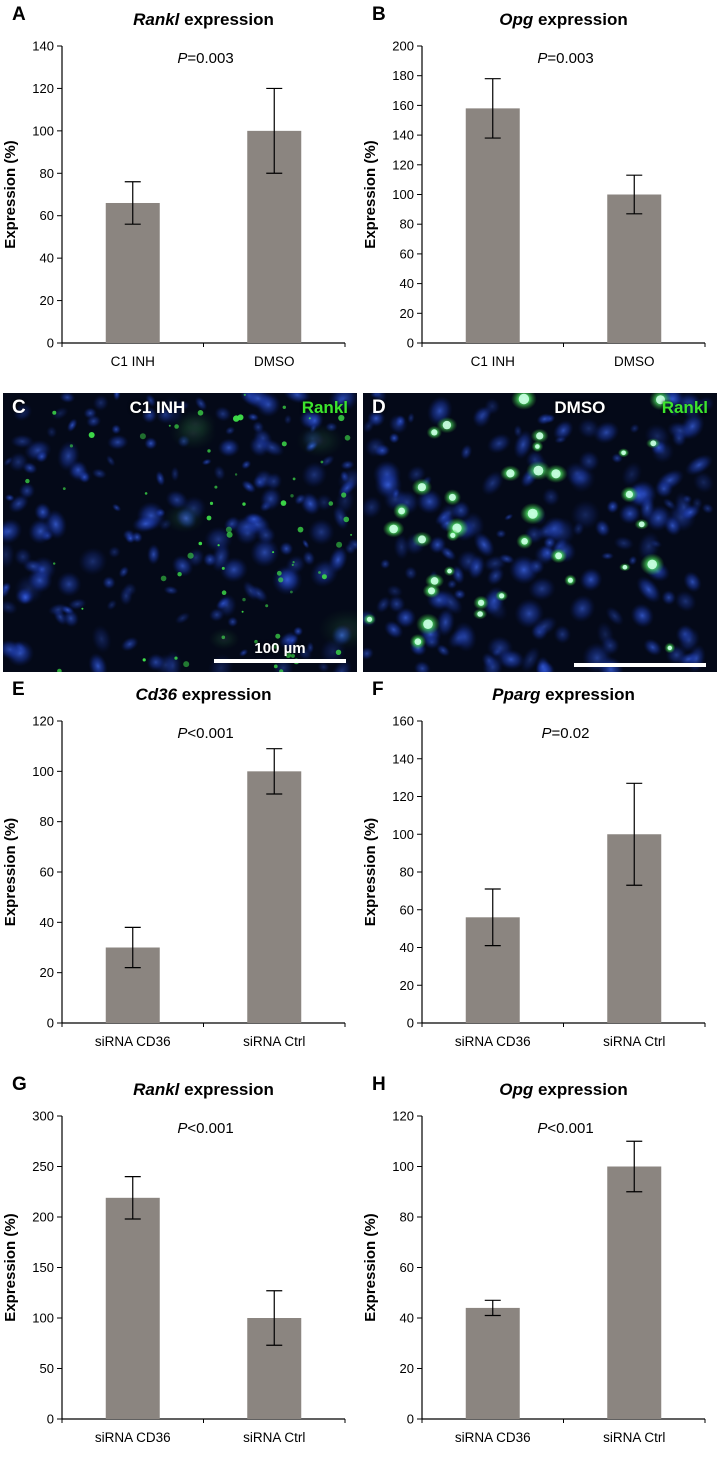 The width and height of the screenshot is (720, 1466). I want to click on panel-label-b: B, so click(379, 14).